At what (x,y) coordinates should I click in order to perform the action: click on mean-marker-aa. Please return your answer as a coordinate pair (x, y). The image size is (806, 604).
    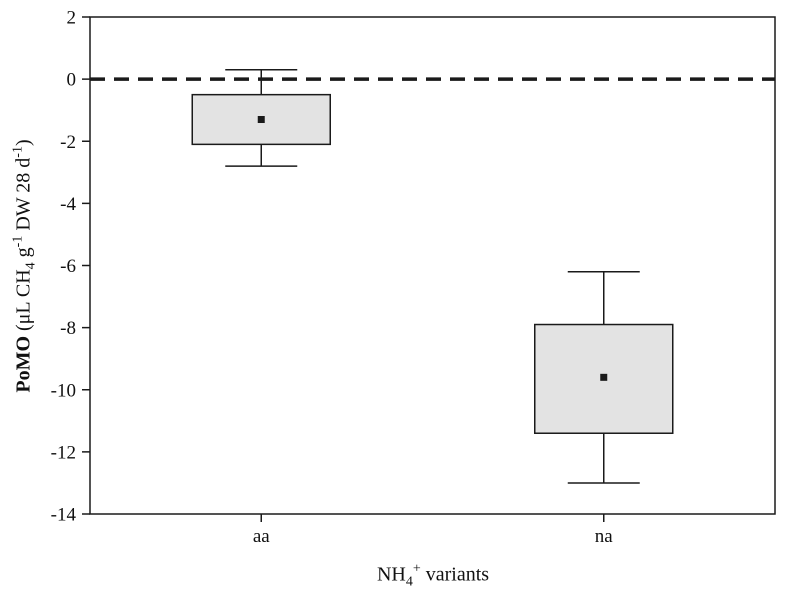
    Looking at the image, I should click on (261, 120).